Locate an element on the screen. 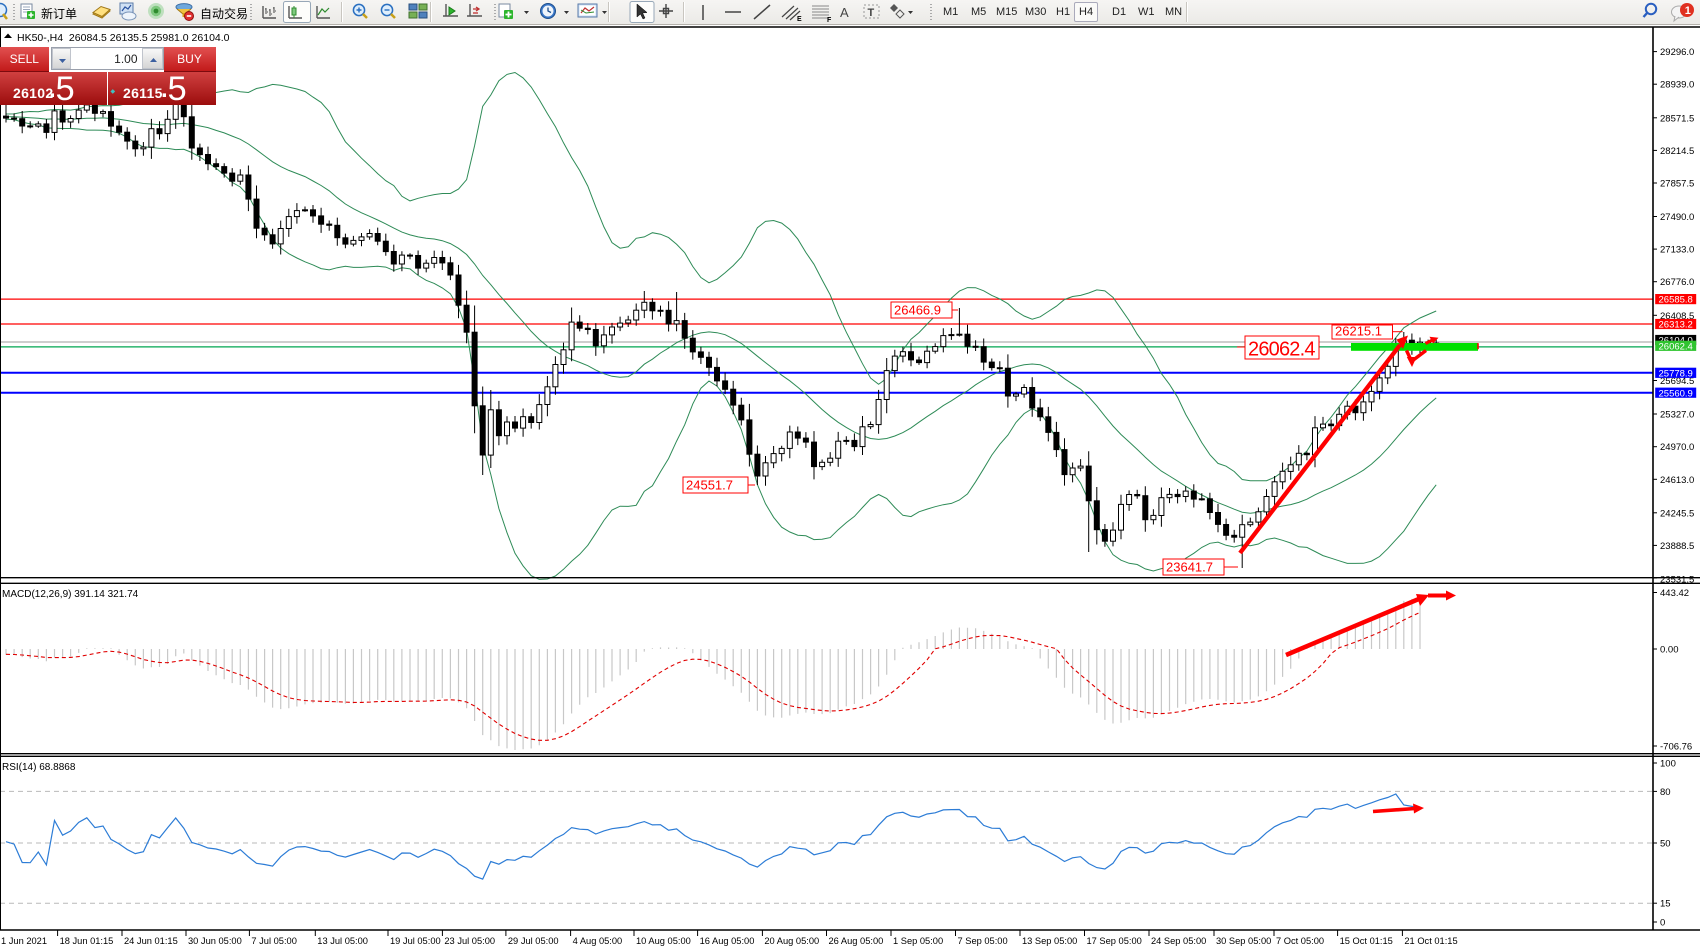 This screenshot has width=1700, height=948. svg-text: -706.76 is located at coordinates (1676, 747).